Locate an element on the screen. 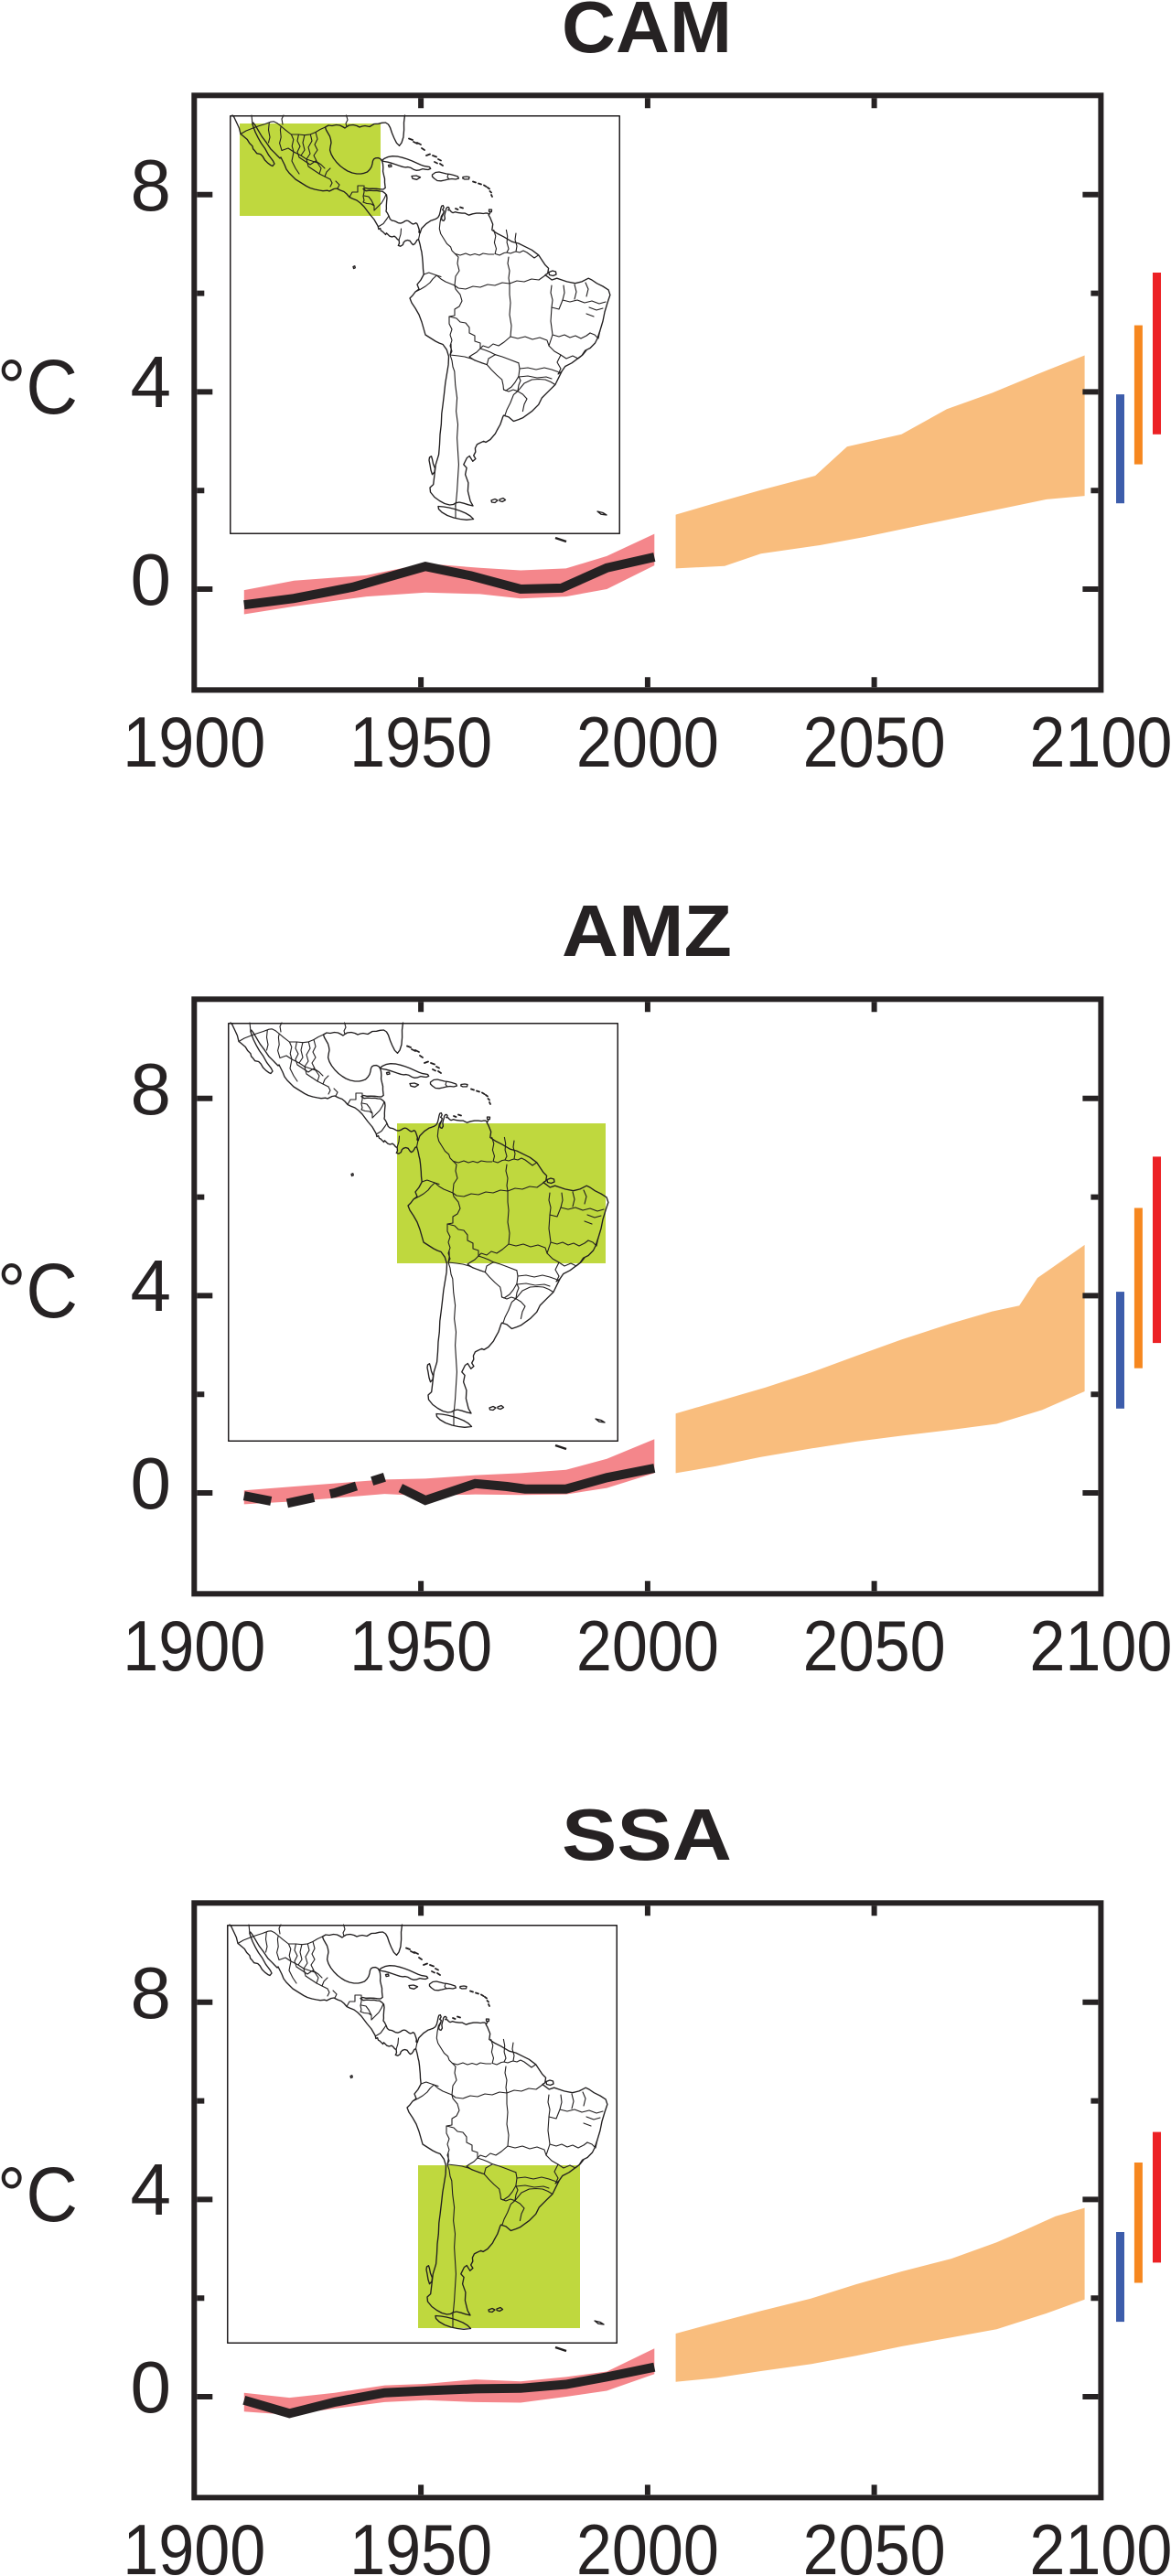 This screenshot has width=1171, height=2576. svg-text: AMZ is located at coordinates (647, 931).